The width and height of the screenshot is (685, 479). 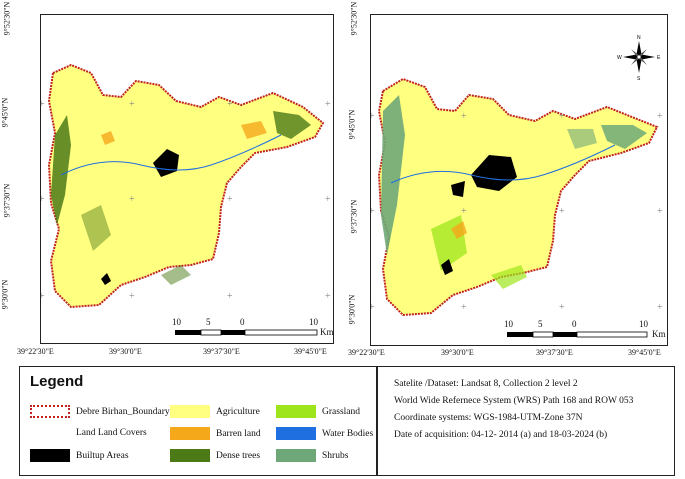 I want to click on legend-item-barren: Barren land, so click(x=215, y=433).